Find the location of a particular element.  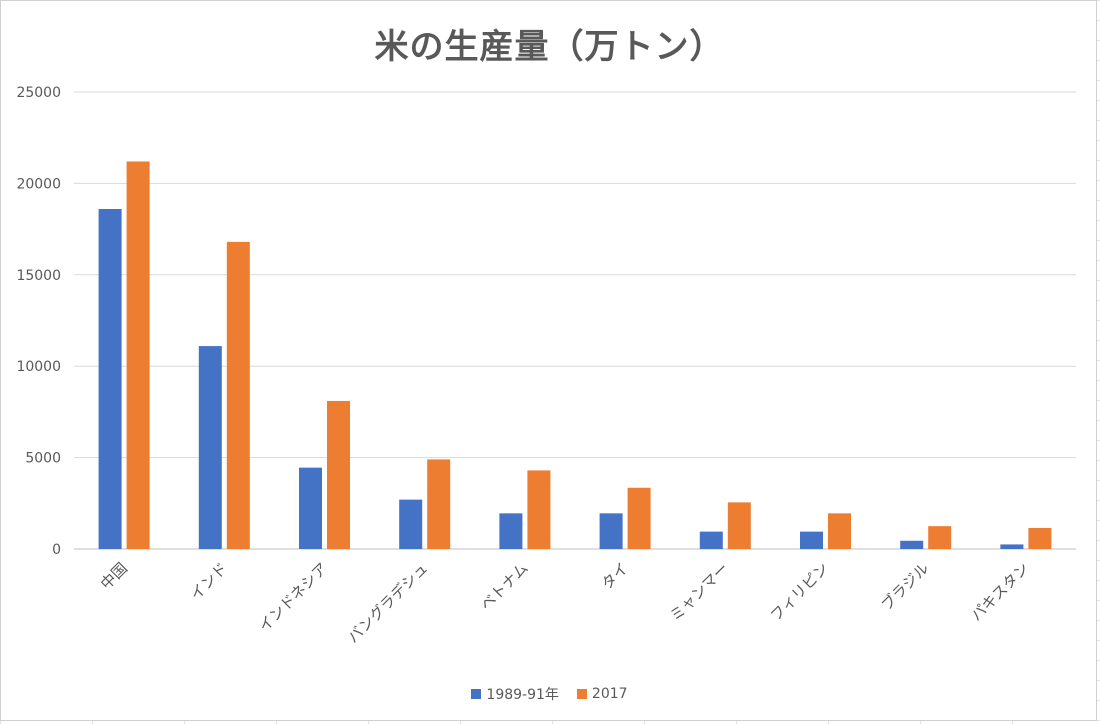

x-category-label: インドネシア is located at coordinates (293, 597).